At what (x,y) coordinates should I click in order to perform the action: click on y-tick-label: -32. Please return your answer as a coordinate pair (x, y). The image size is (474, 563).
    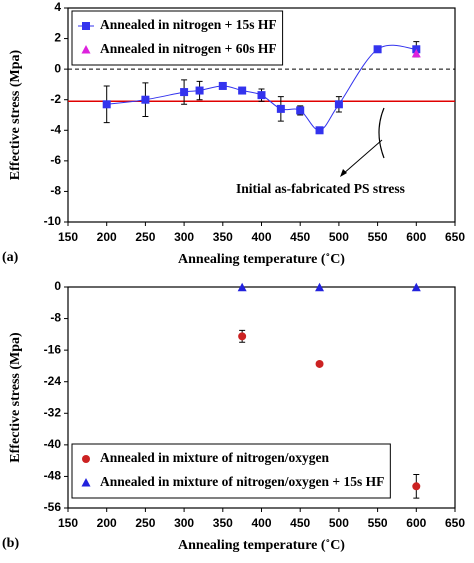
    Looking at the image, I should click on (53, 412).